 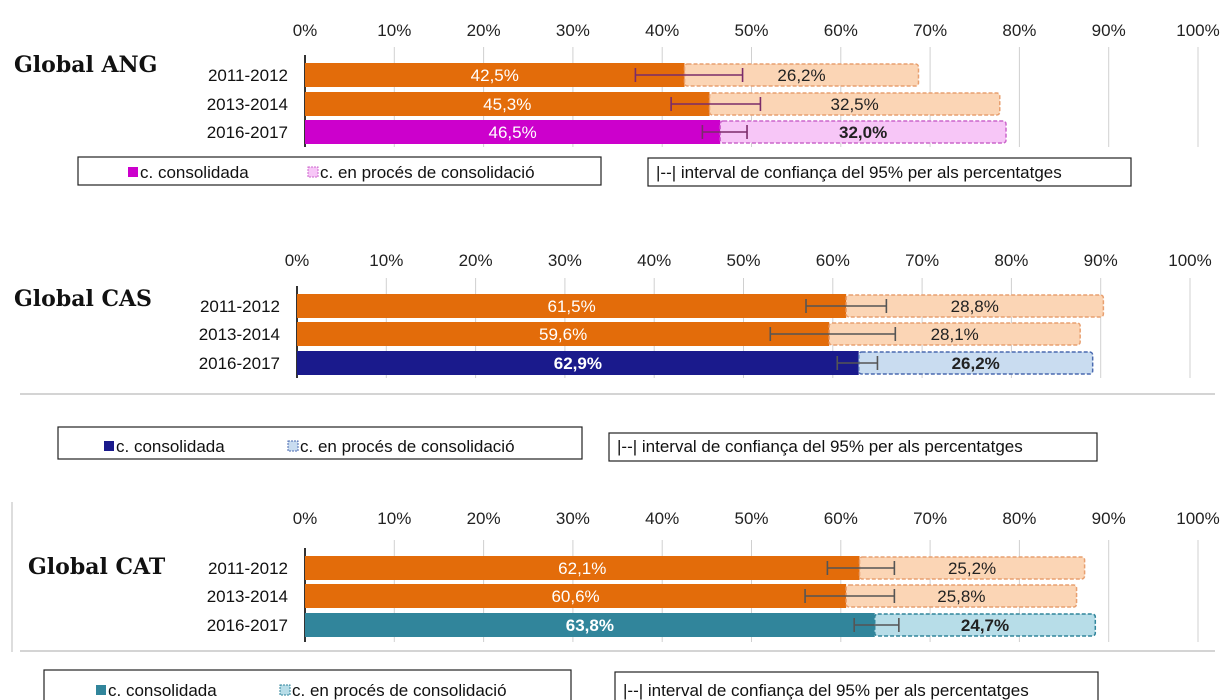 I want to click on data-label-consolidated: 60,6%, so click(x=575, y=596).